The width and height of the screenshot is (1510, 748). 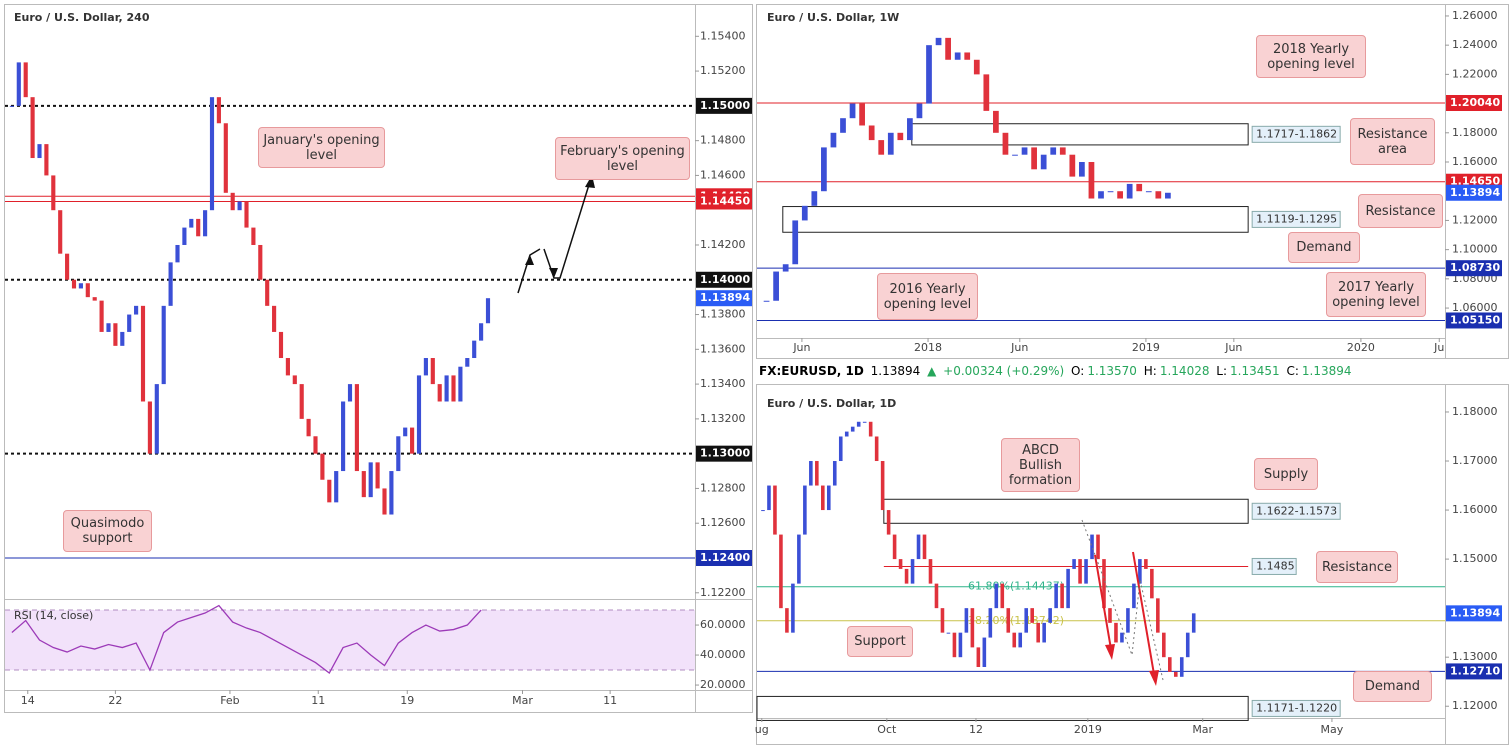 I want to click on x-tick-label: 14, so click(x=28, y=700).